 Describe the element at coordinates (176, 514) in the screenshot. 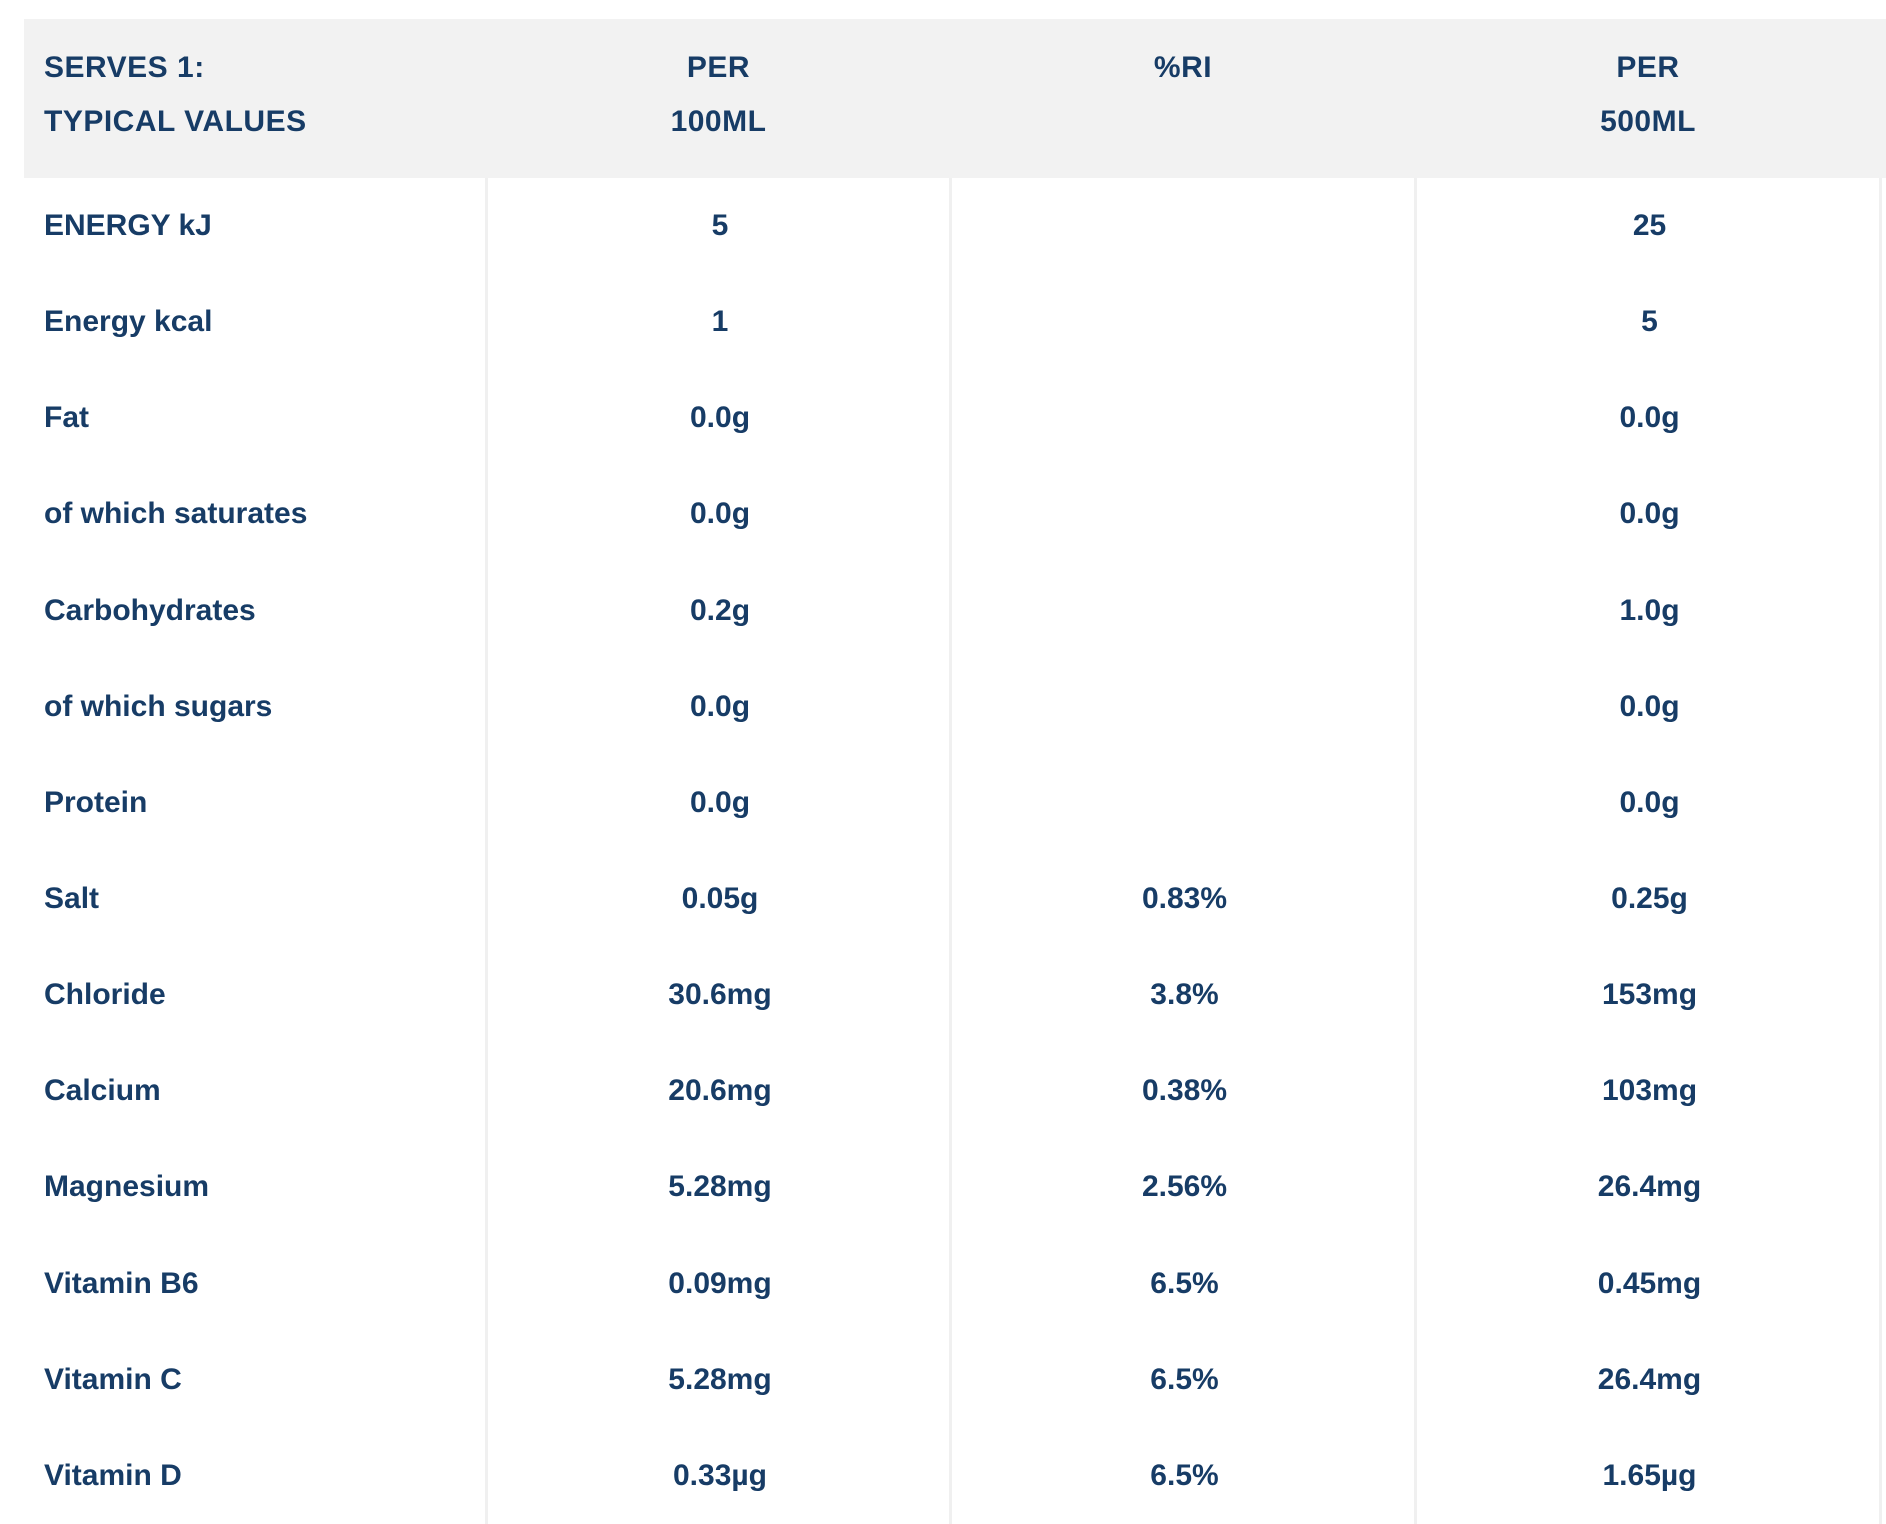

I see `row-label: of which saturates` at that location.